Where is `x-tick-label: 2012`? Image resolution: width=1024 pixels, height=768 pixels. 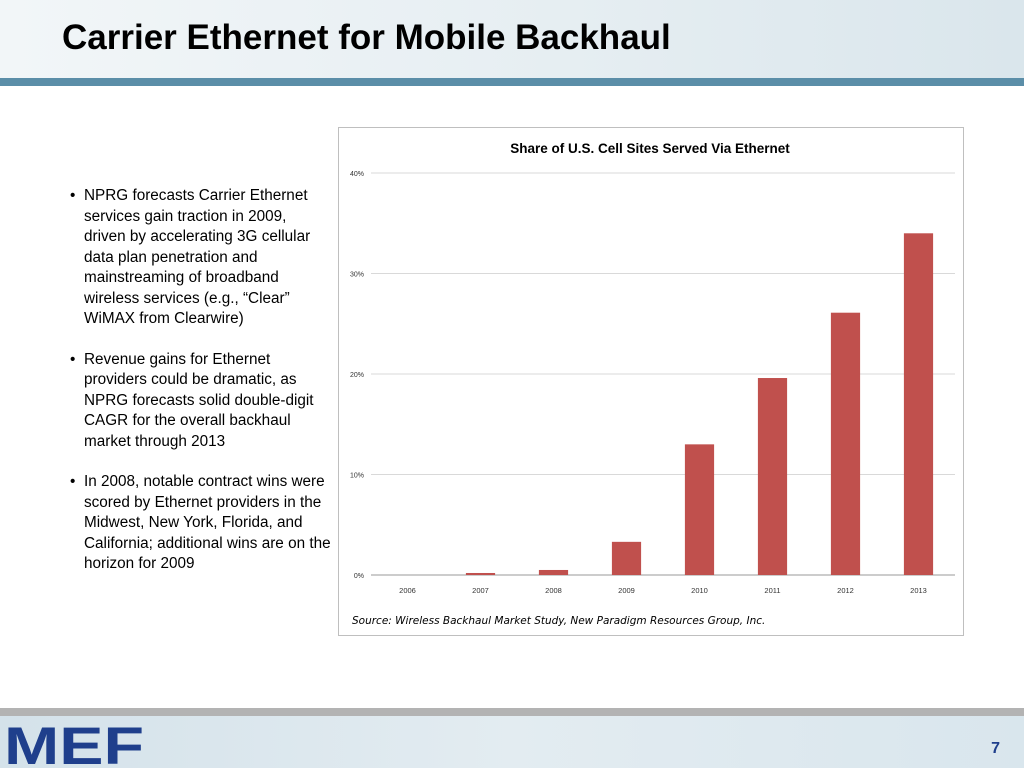 x-tick-label: 2012 is located at coordinates (845, 590).